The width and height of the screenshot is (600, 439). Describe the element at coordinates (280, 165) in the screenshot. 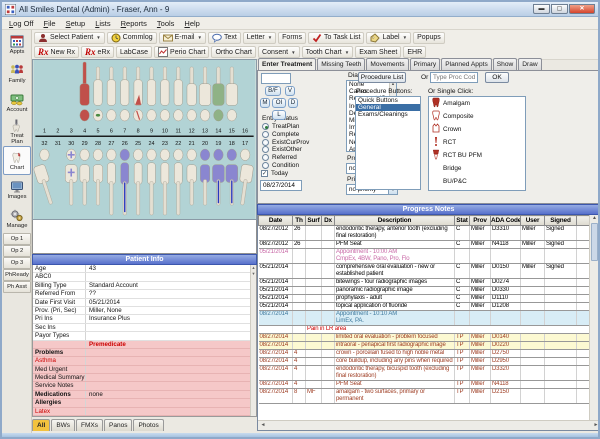

I see `entry-status-condition: Condition` at that location.